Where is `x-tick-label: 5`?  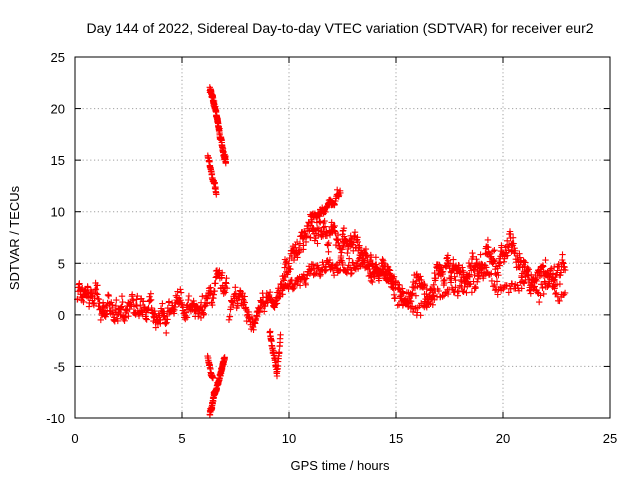 x-tick-label: 5 is located at coordinates (181, 438).